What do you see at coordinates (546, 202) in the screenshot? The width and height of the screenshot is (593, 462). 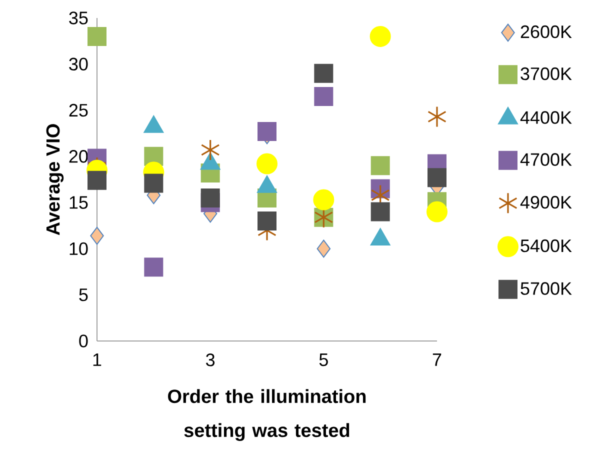 I see `legend-label: 4900K` at bounding box center [546, 202].